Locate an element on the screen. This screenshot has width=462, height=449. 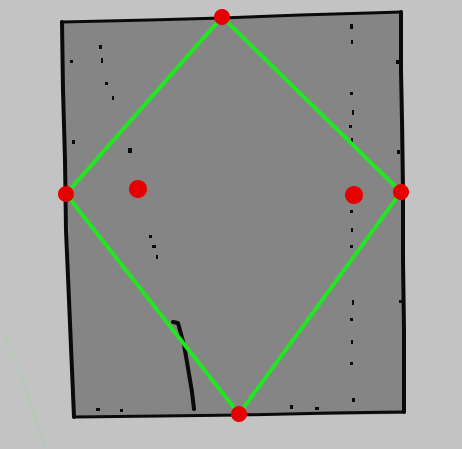
vertex-marker-right is located at coordinates (401, 192).